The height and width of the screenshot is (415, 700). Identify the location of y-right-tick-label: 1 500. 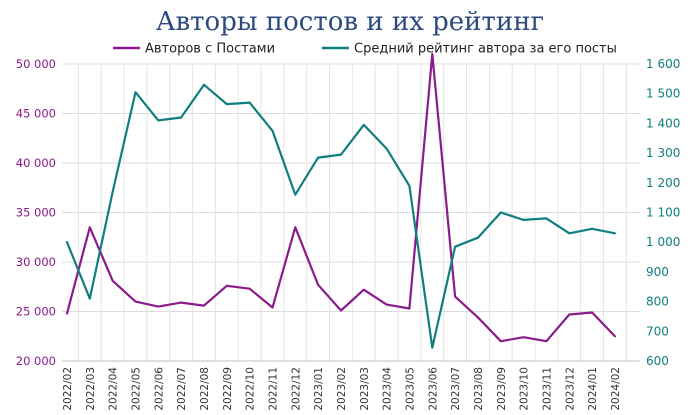
(663, 94).